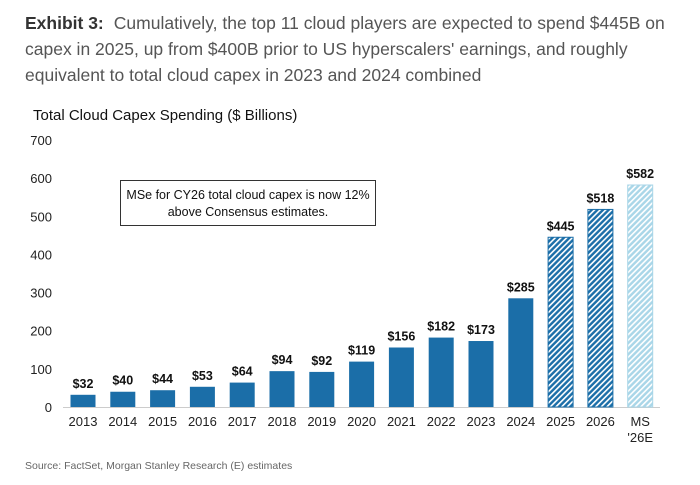 This screenshot has height=485, width=700. What do you see at coordinates (83, 421) in the screenshot?
I see `x-tick-label: 2013` at bounding box center [83, 421].